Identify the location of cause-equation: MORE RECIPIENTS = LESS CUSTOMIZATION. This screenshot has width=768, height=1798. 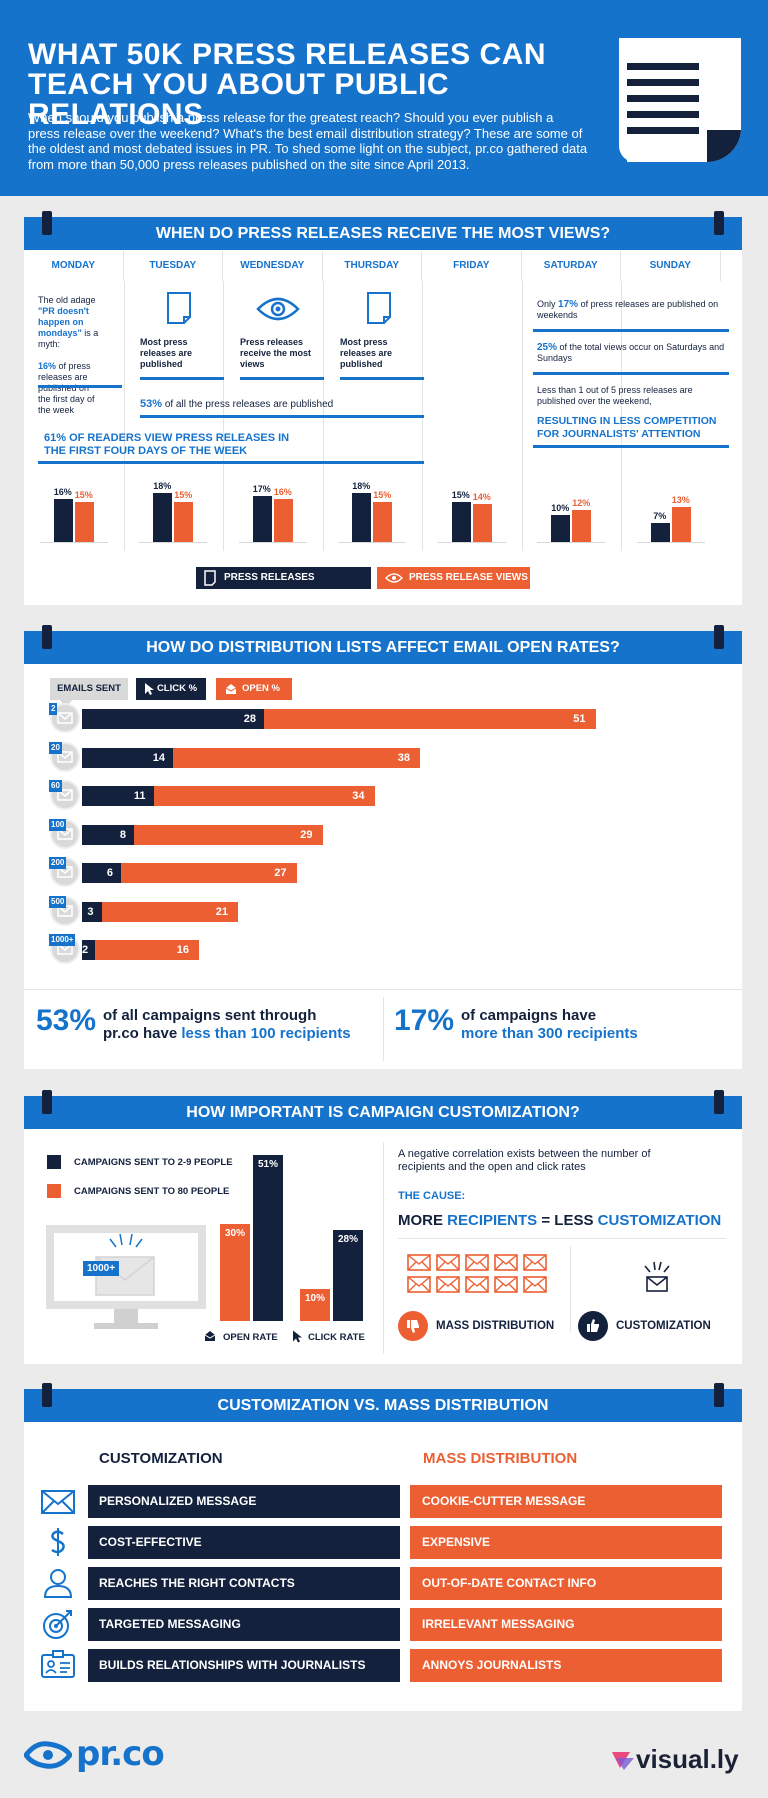
(560, 1220).